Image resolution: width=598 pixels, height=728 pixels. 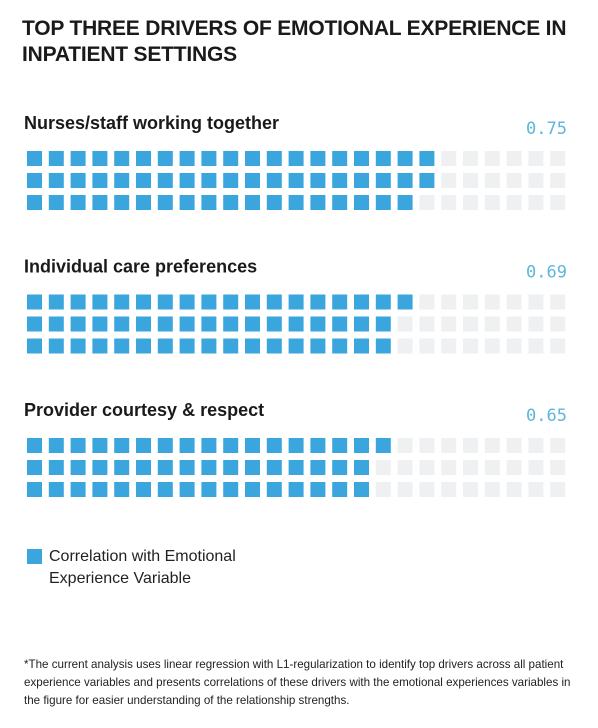 What do you see at coordinates (151, 123) in the screenshot?
I see `category-label: Nurses/staff working together` at bounding box center [151, 123].